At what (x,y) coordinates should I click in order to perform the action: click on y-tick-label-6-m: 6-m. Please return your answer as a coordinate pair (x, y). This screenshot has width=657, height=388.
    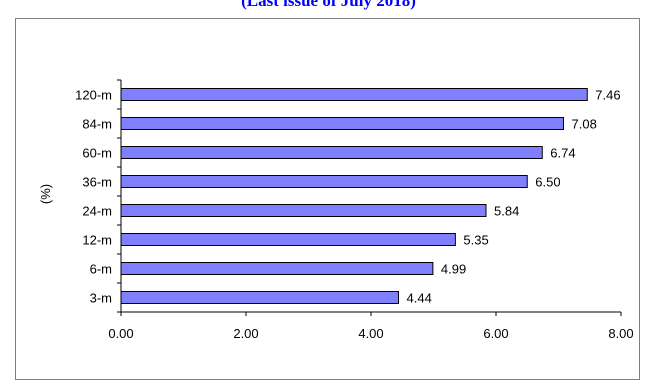
    Looking at the image, I should click on (101, 269).